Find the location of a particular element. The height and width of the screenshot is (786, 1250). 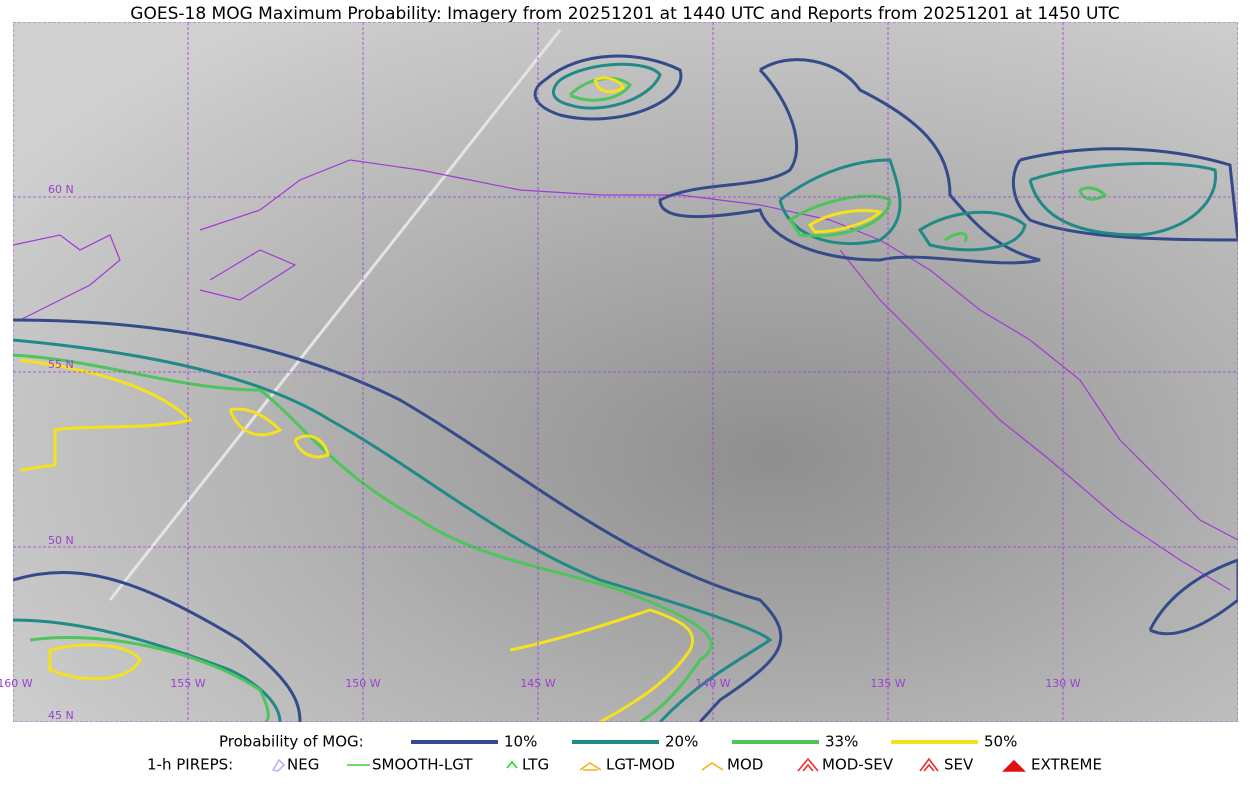

lon-label: 130 W is located at coordinates (1062, 683).